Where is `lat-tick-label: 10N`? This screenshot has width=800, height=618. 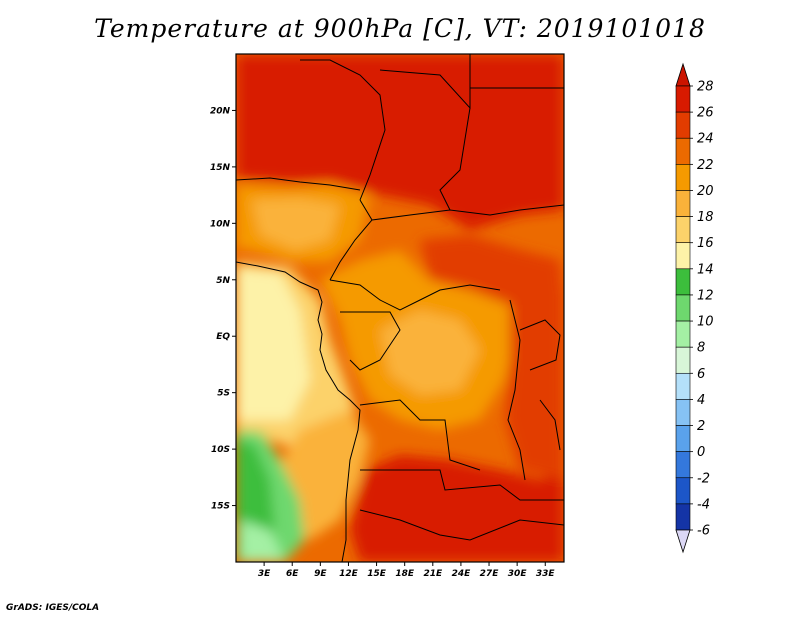 lat-tick-label: 10N is located at coordinates (220, 224).